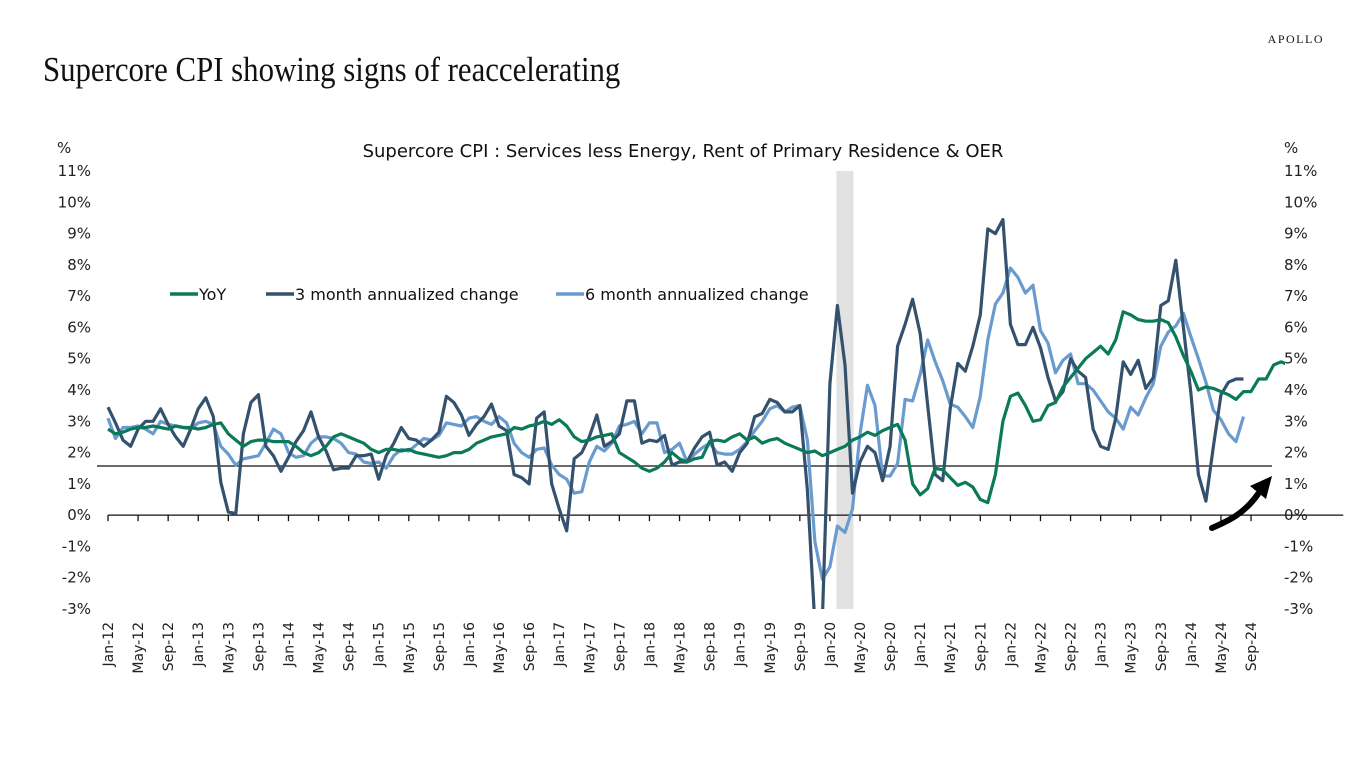 This screenshot has height=768, width=1366. What do you see at coordinates (1132, 648) in the screenshot?
I see `x-tick-label: May-23` at bounding box center [1132, 648].